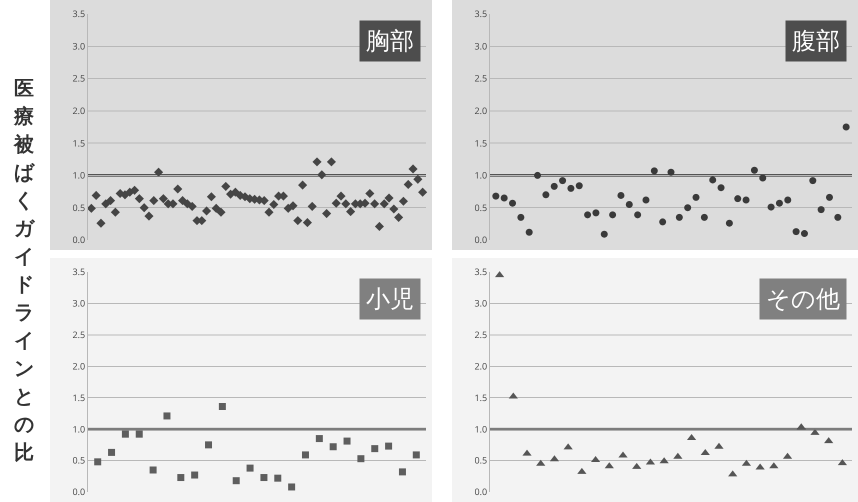 The height and width of the screenshot is (502, 858). What do you see at coordinates (803, 299) in the screenshot?
I see `text: その他` at bounding box center [803, 299].